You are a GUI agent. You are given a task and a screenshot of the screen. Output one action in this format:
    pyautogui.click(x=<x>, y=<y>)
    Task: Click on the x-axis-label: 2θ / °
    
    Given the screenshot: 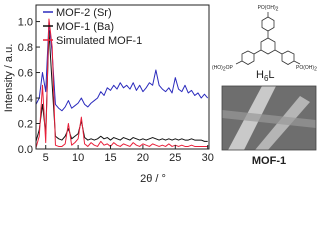 What is the action you would take?
    pyautogui.click(x=153, y=179)
    